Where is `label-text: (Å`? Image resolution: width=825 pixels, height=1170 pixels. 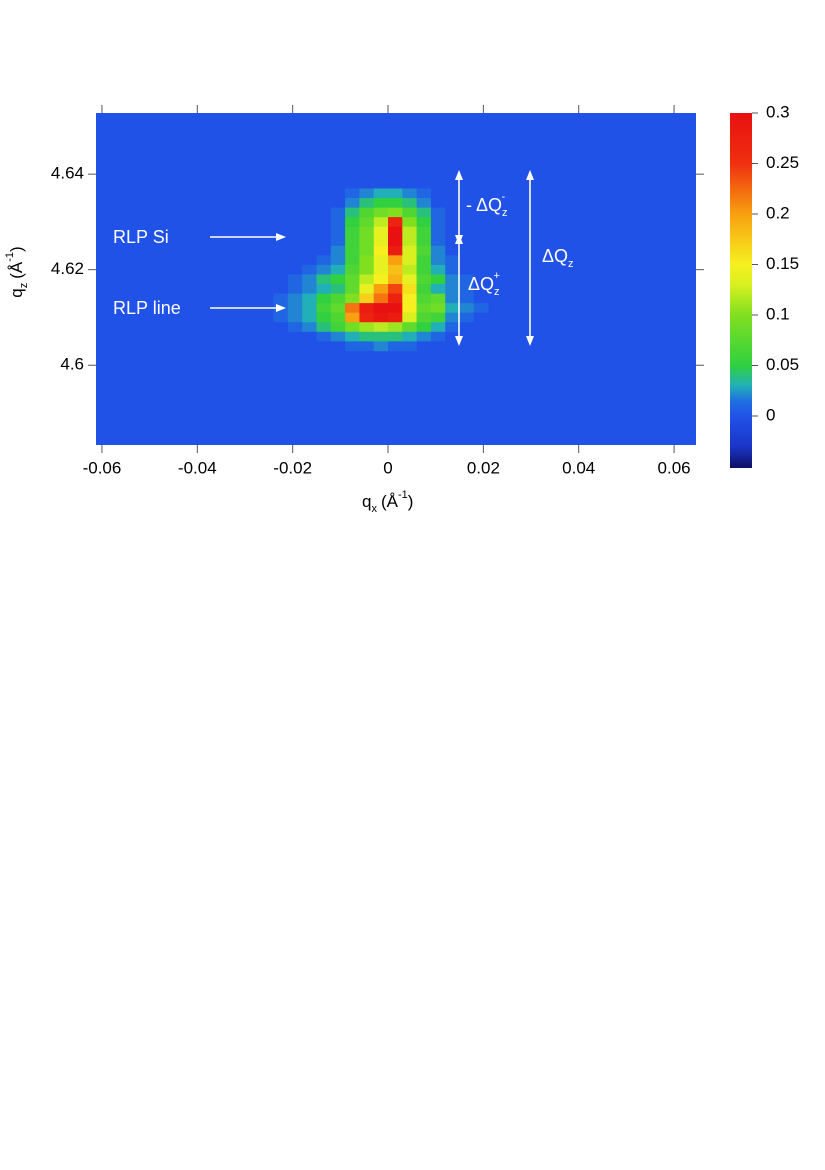 label-text: (Å is located at coordinates (390, 501).